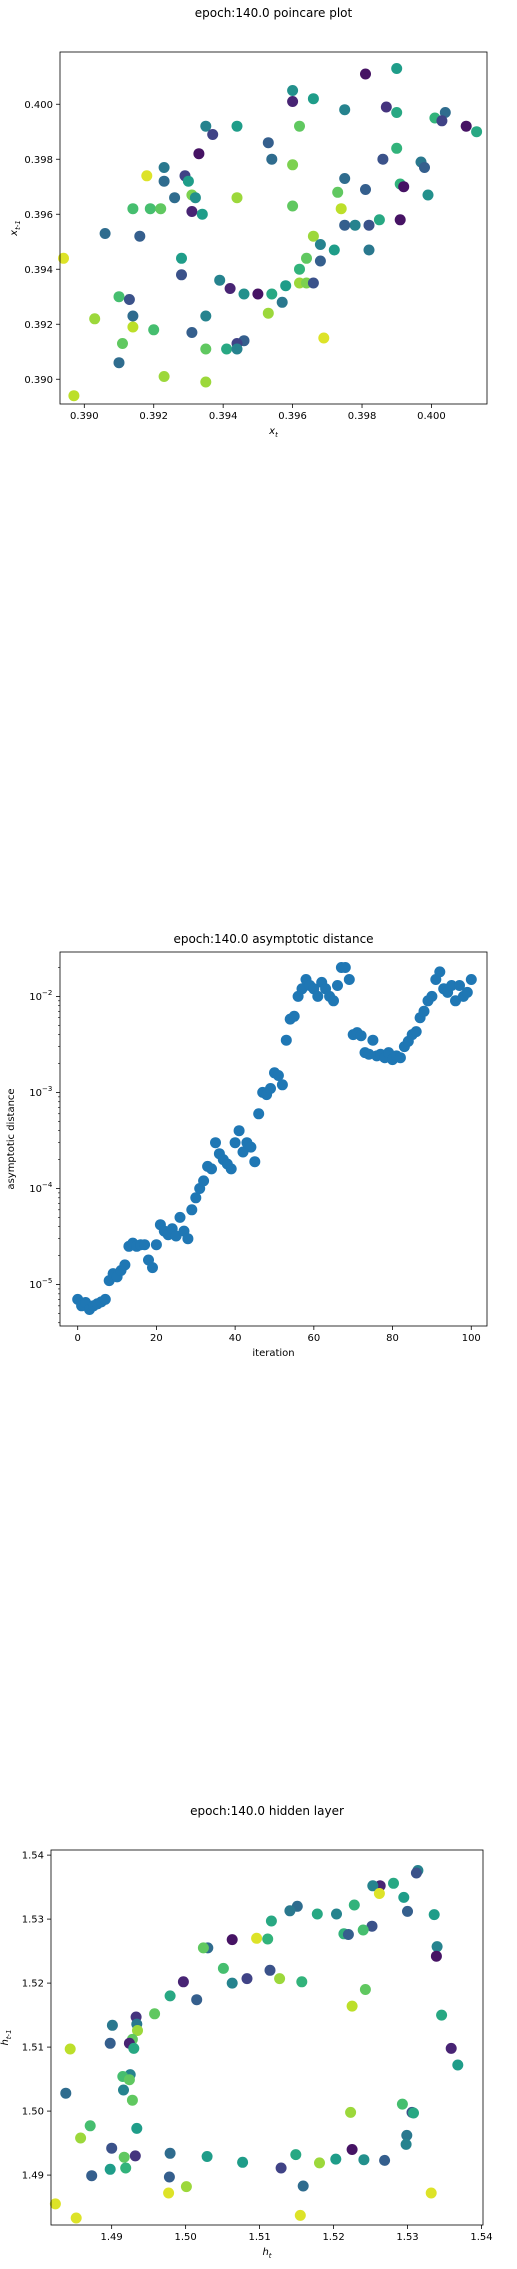 This screenshot has height=2269, width=517. I want to click on x-tick-label: 0, so click(78, 1338).